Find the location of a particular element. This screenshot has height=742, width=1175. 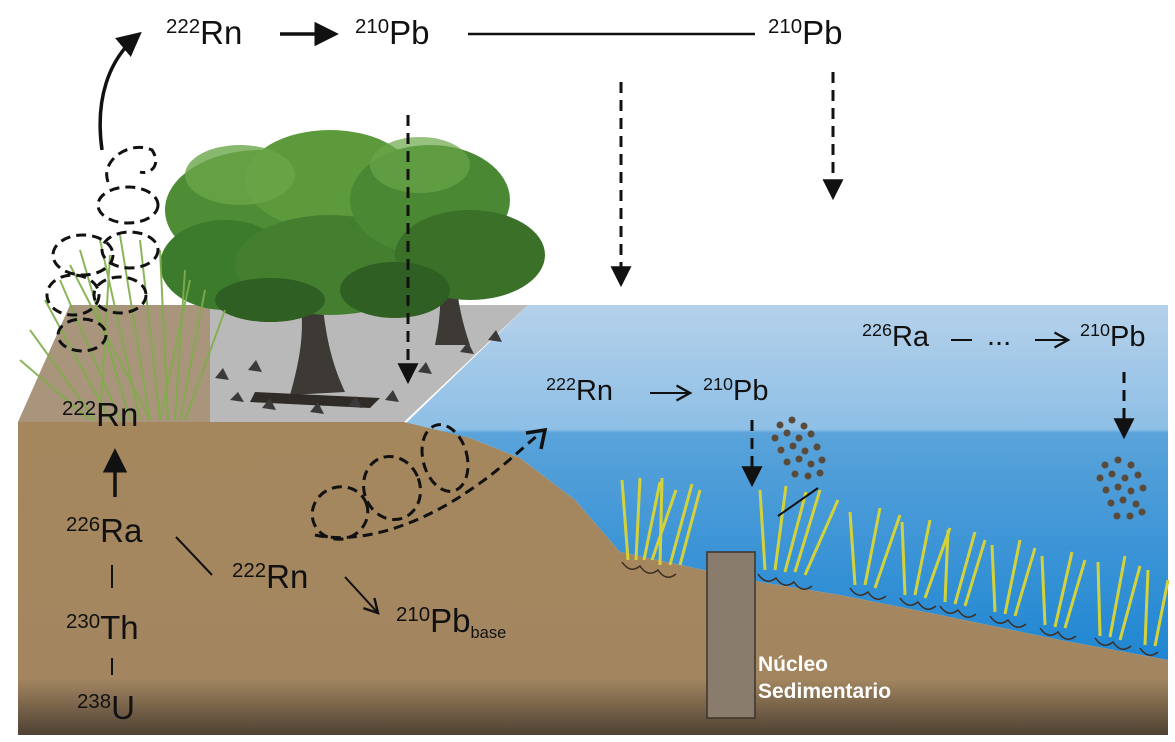

seagrass-roots is located at coordinates (890, 608).